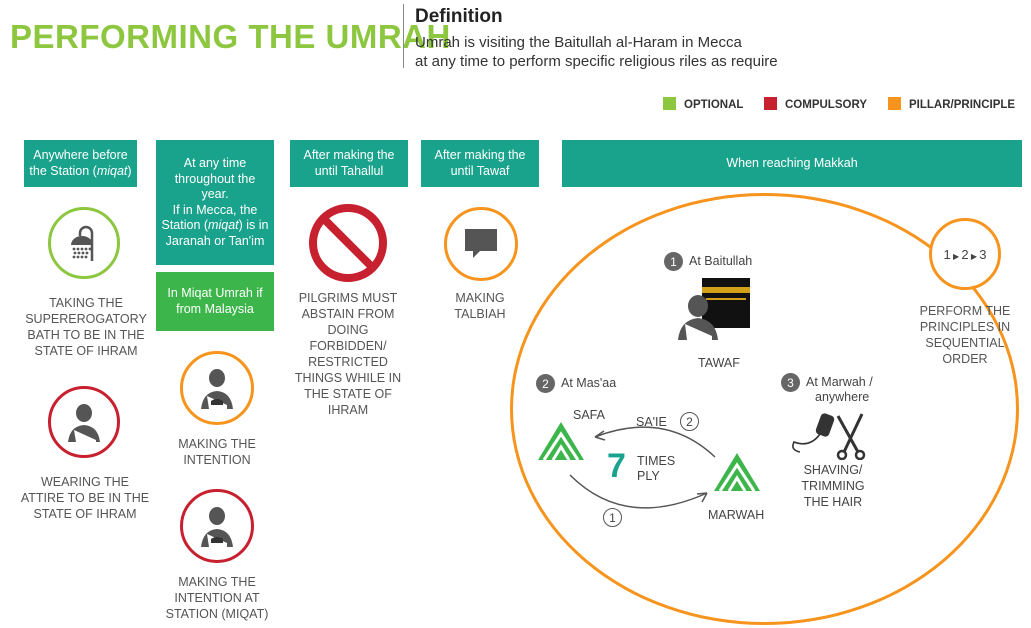 The height and width of the screenshot is (628, 1031). I want to click on times-ply-label: TIMES PLY, so click(656, 469).